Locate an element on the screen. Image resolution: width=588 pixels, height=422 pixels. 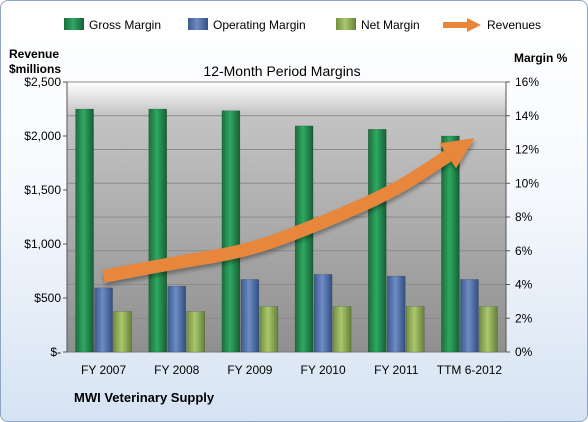
legend-swatch-gross-margin is located at coordinates (74, 24).